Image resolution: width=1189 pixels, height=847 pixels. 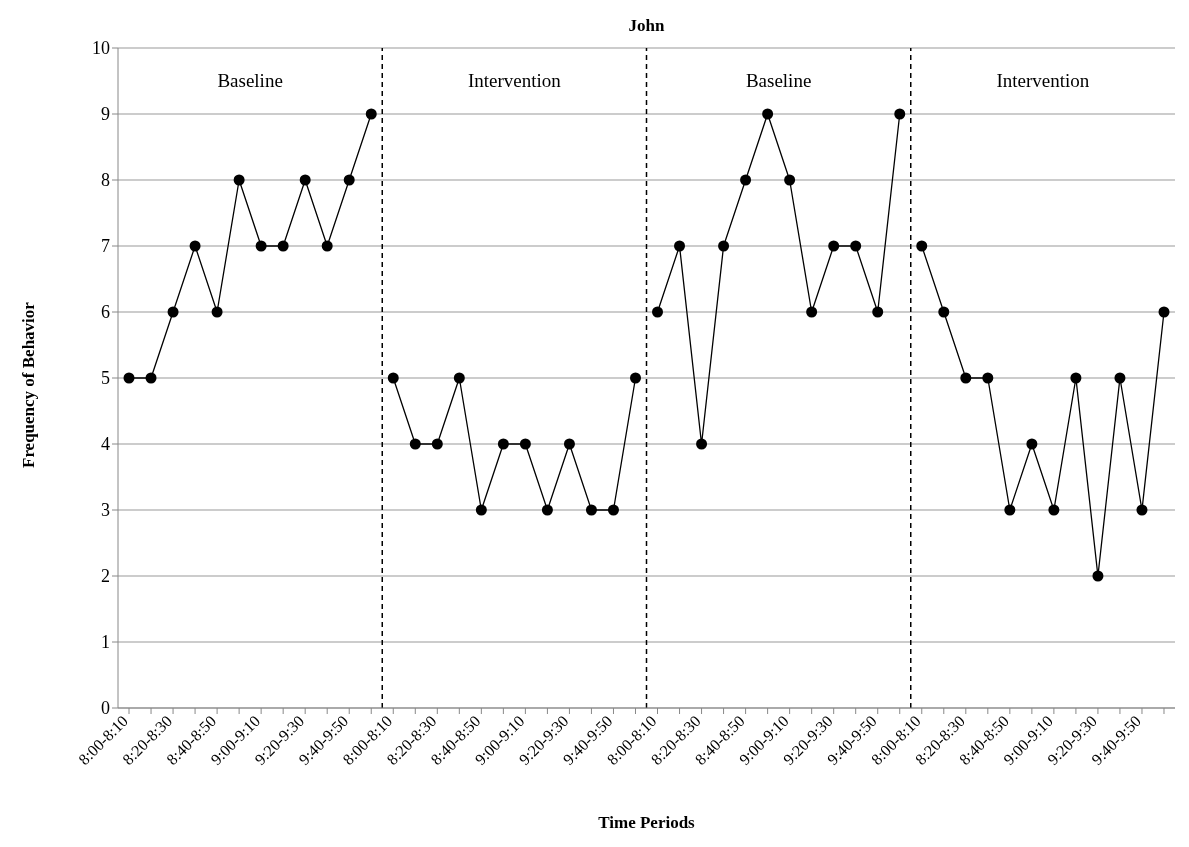 I want to click on y-tick-label: 9, so click(x=105, y=114).